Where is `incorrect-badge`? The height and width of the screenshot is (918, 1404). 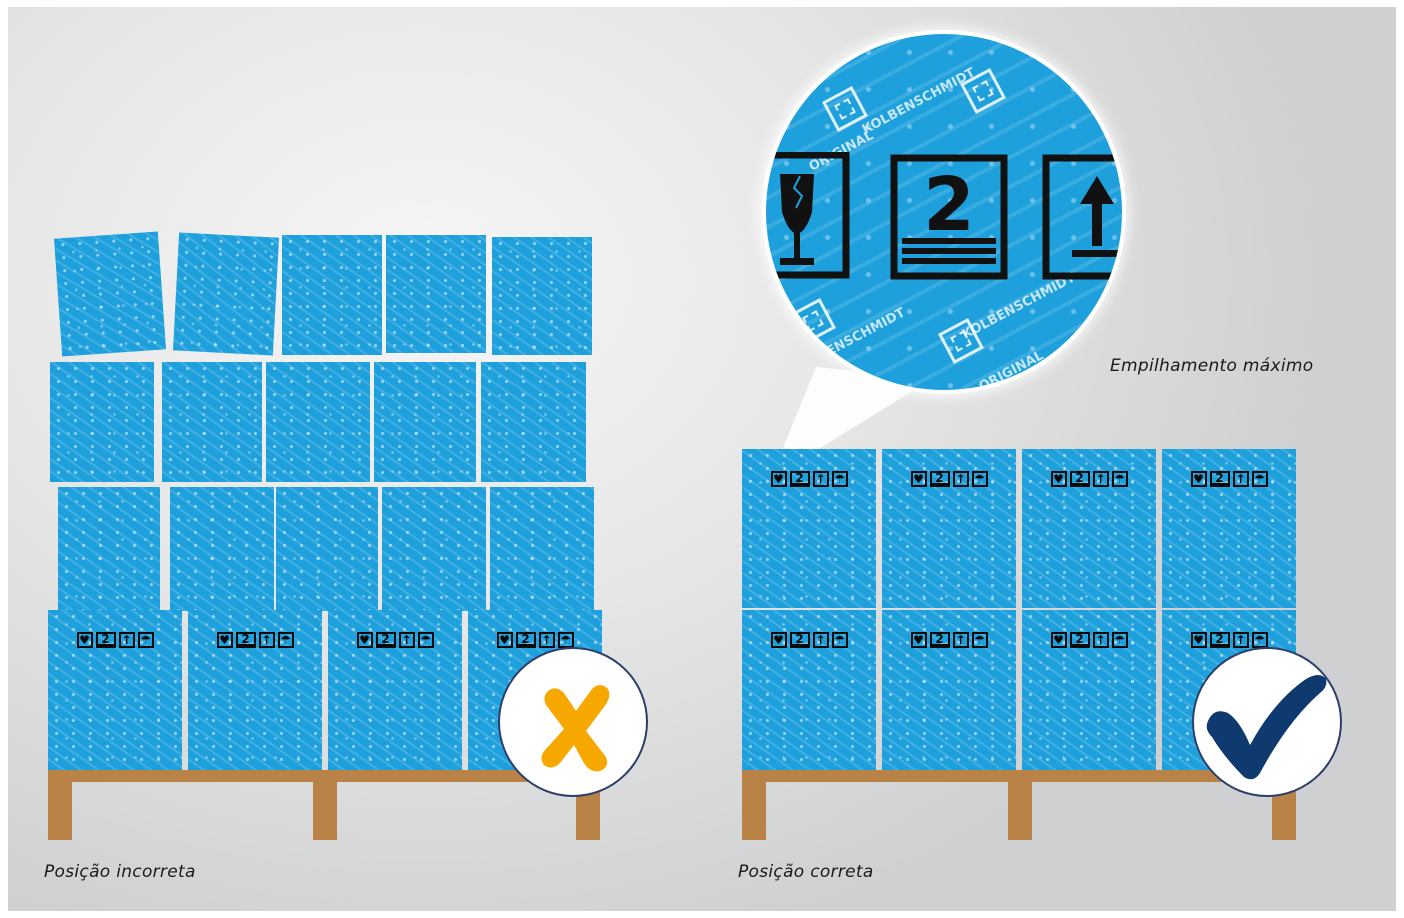 incorrect-badge is located at coordinates (573, 722).